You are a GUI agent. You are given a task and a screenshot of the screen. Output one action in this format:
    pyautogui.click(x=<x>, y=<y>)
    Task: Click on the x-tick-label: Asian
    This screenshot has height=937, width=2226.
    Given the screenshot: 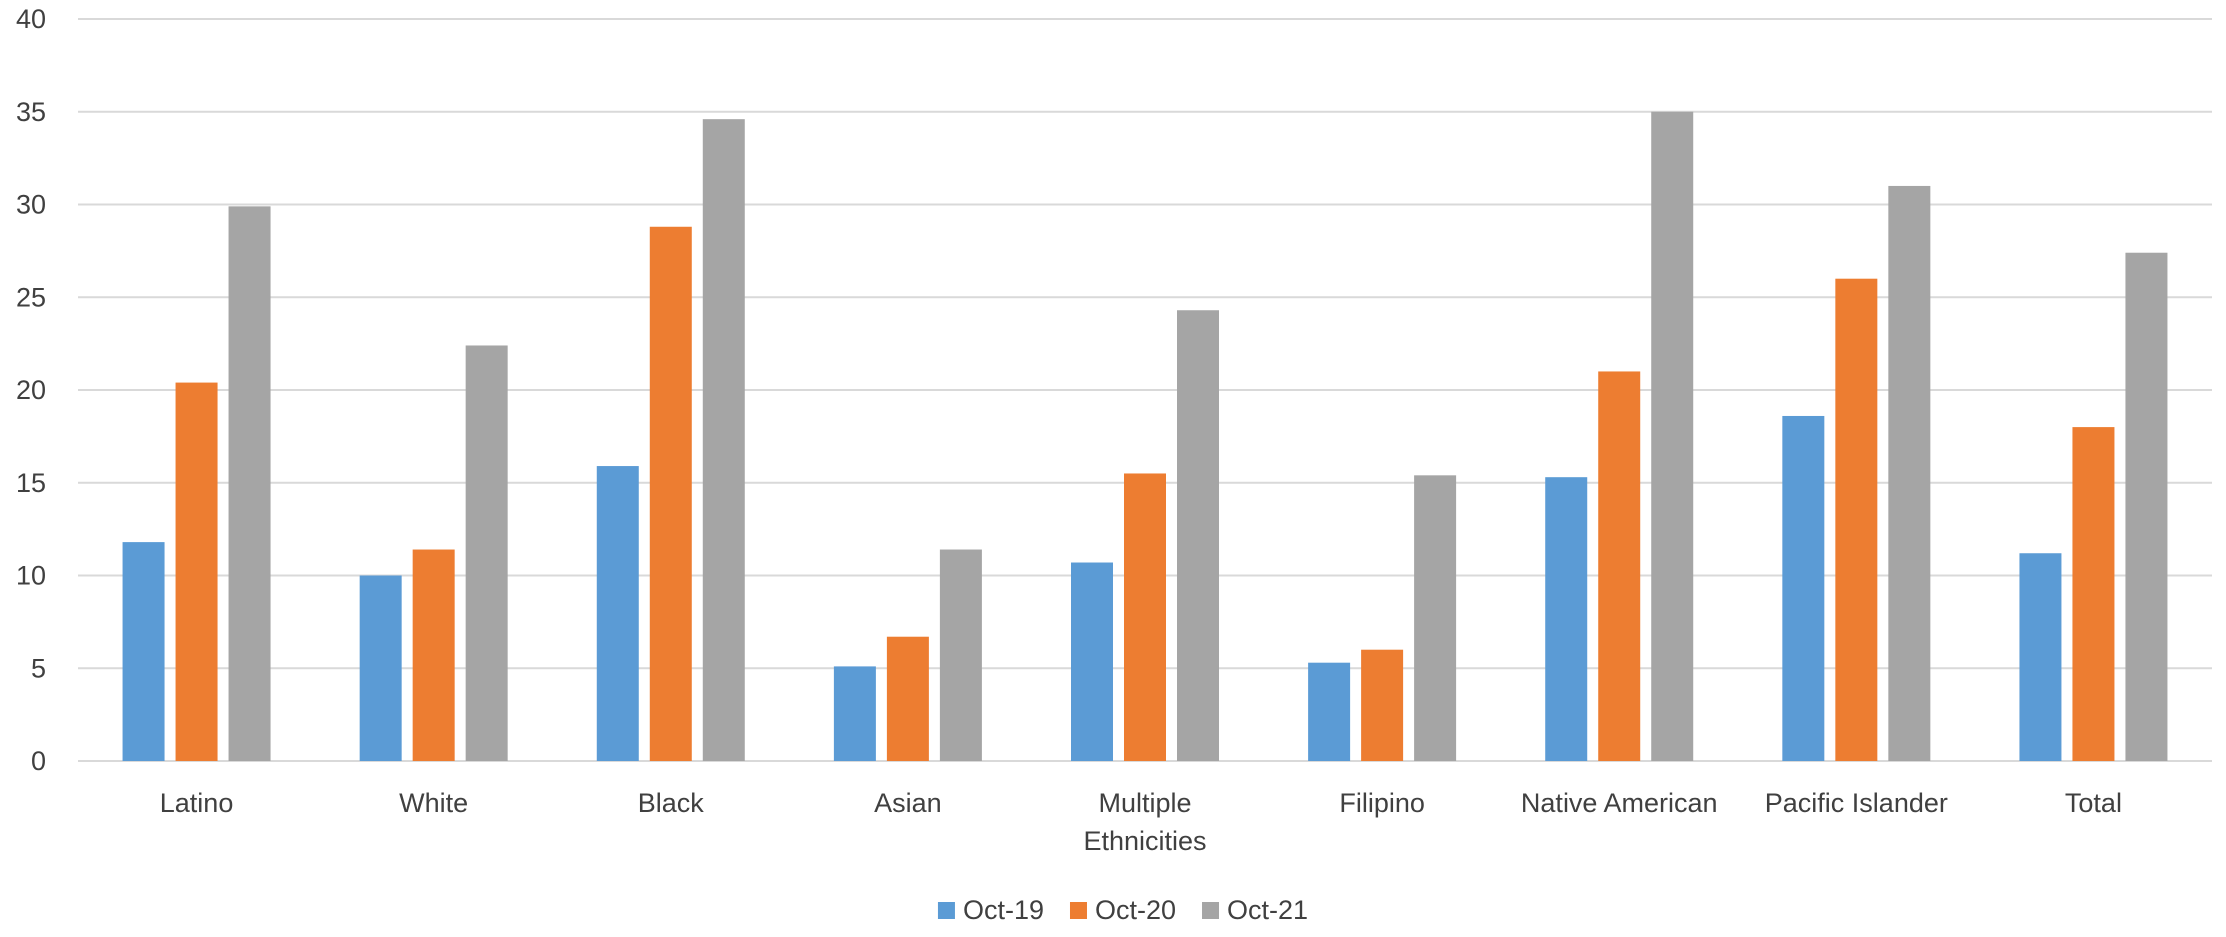 What is the action you would take?
    pyautogui.click(x=908, y=803)
    